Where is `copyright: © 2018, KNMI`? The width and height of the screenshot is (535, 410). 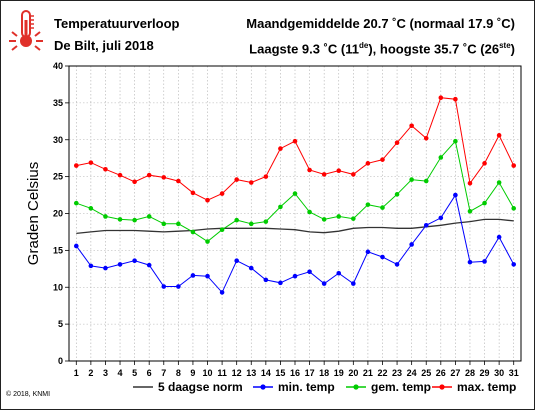 copyright: © 2018, KNMI is located at coordinates (28, 394).